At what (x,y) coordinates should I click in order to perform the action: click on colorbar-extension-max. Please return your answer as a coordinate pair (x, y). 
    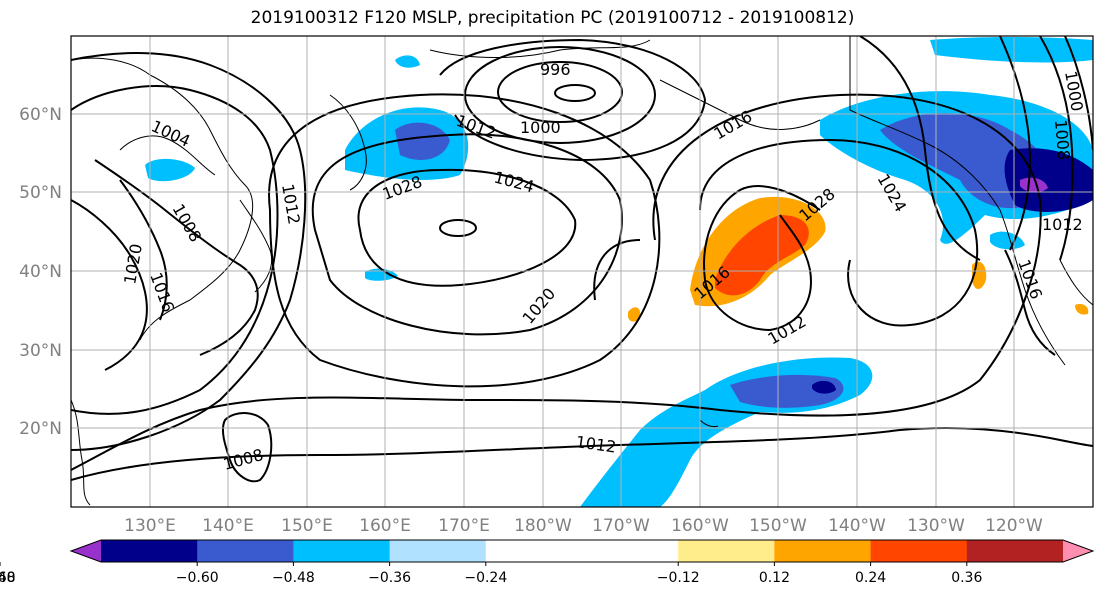
    Looking at the image, I should click on (1078, 551).